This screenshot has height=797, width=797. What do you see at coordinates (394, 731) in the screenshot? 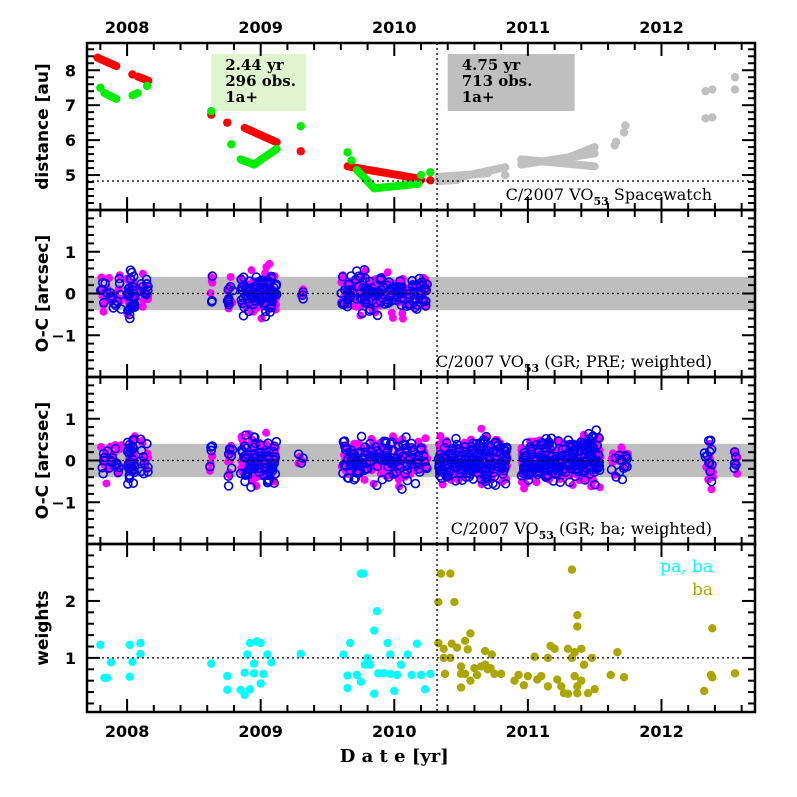
I see `x-tick-label-bottom: 2010` at bounding box center [394, 731].